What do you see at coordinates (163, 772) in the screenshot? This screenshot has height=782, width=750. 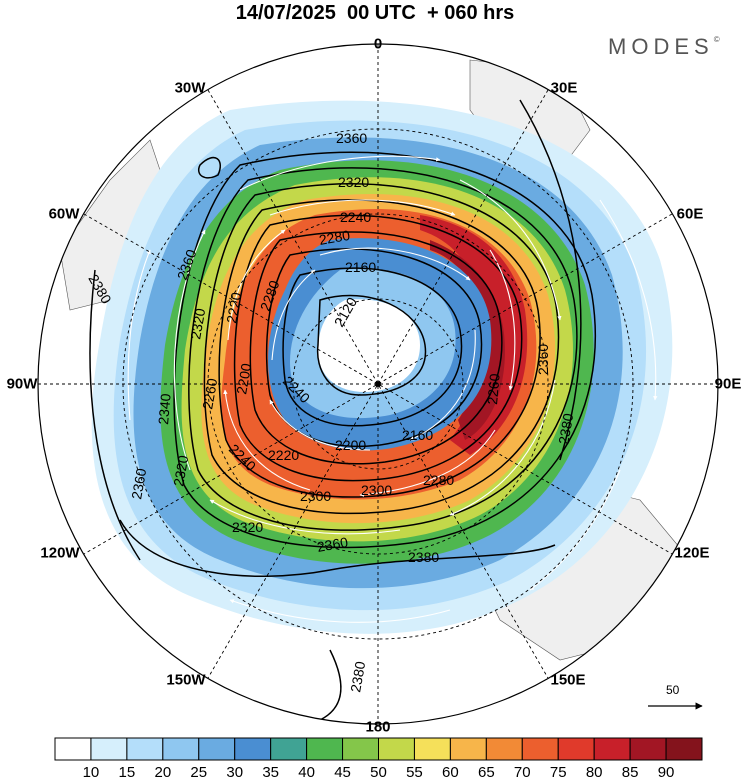 I see `colorbar-tick-label: 20` at bounding box center [163, 772].